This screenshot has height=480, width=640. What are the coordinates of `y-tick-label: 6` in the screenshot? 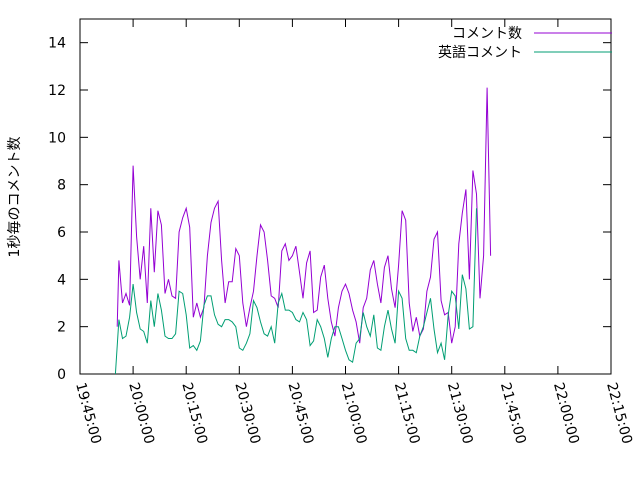 It's located at (61, 233).